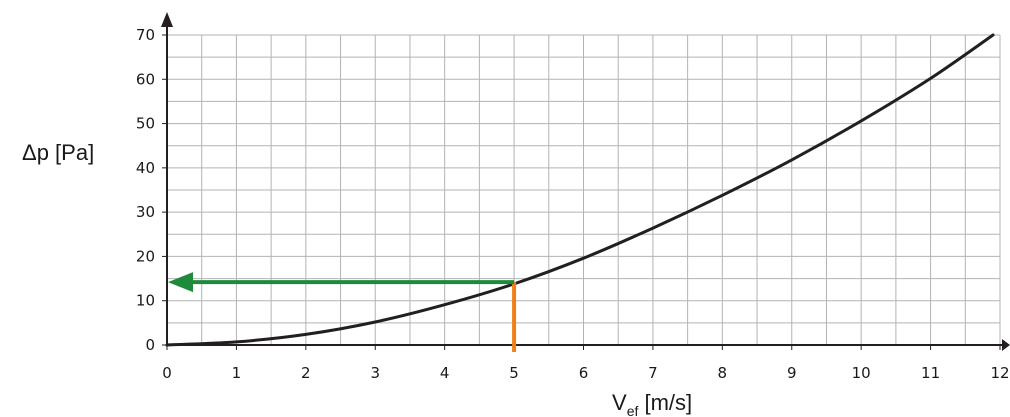 Image resolution: width=1010 pixels, height=417 pixels. Describe the element at coordinates (665, 402) in the screenshot. I see `x-axis-label-unit: [m/s]` at that location.